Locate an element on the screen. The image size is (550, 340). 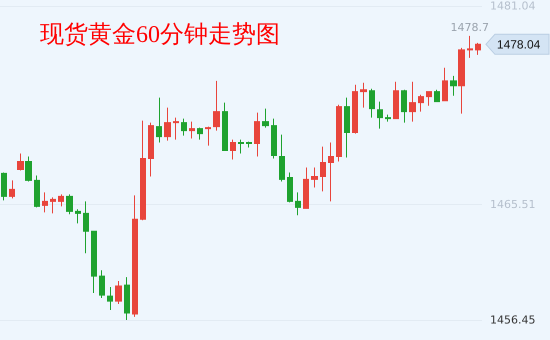
annotation: 1478.7 is located at coordinates (469, 27).